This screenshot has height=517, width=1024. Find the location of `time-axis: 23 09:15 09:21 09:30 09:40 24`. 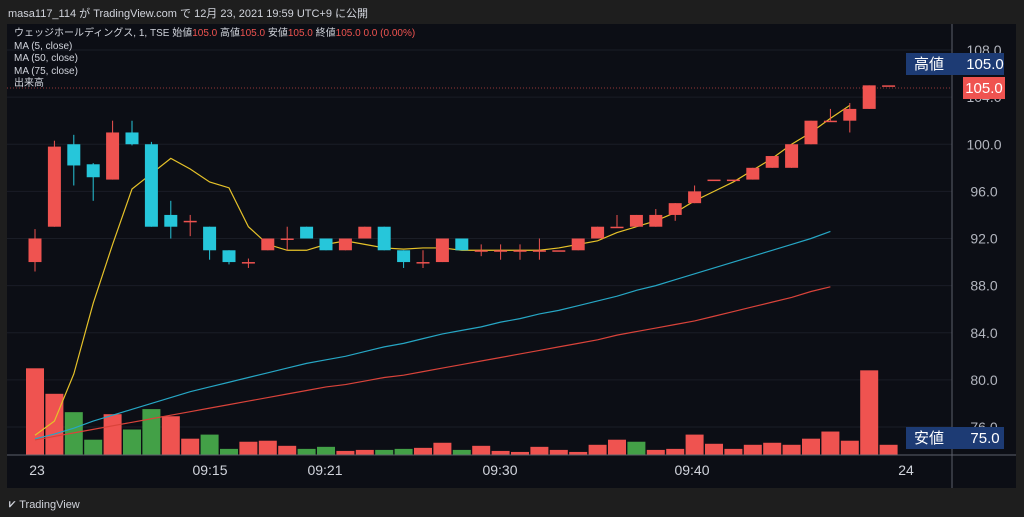

time-axis: 23 09:15 09:21 09:30 09:40 24 is located at coordinates (471, 470).